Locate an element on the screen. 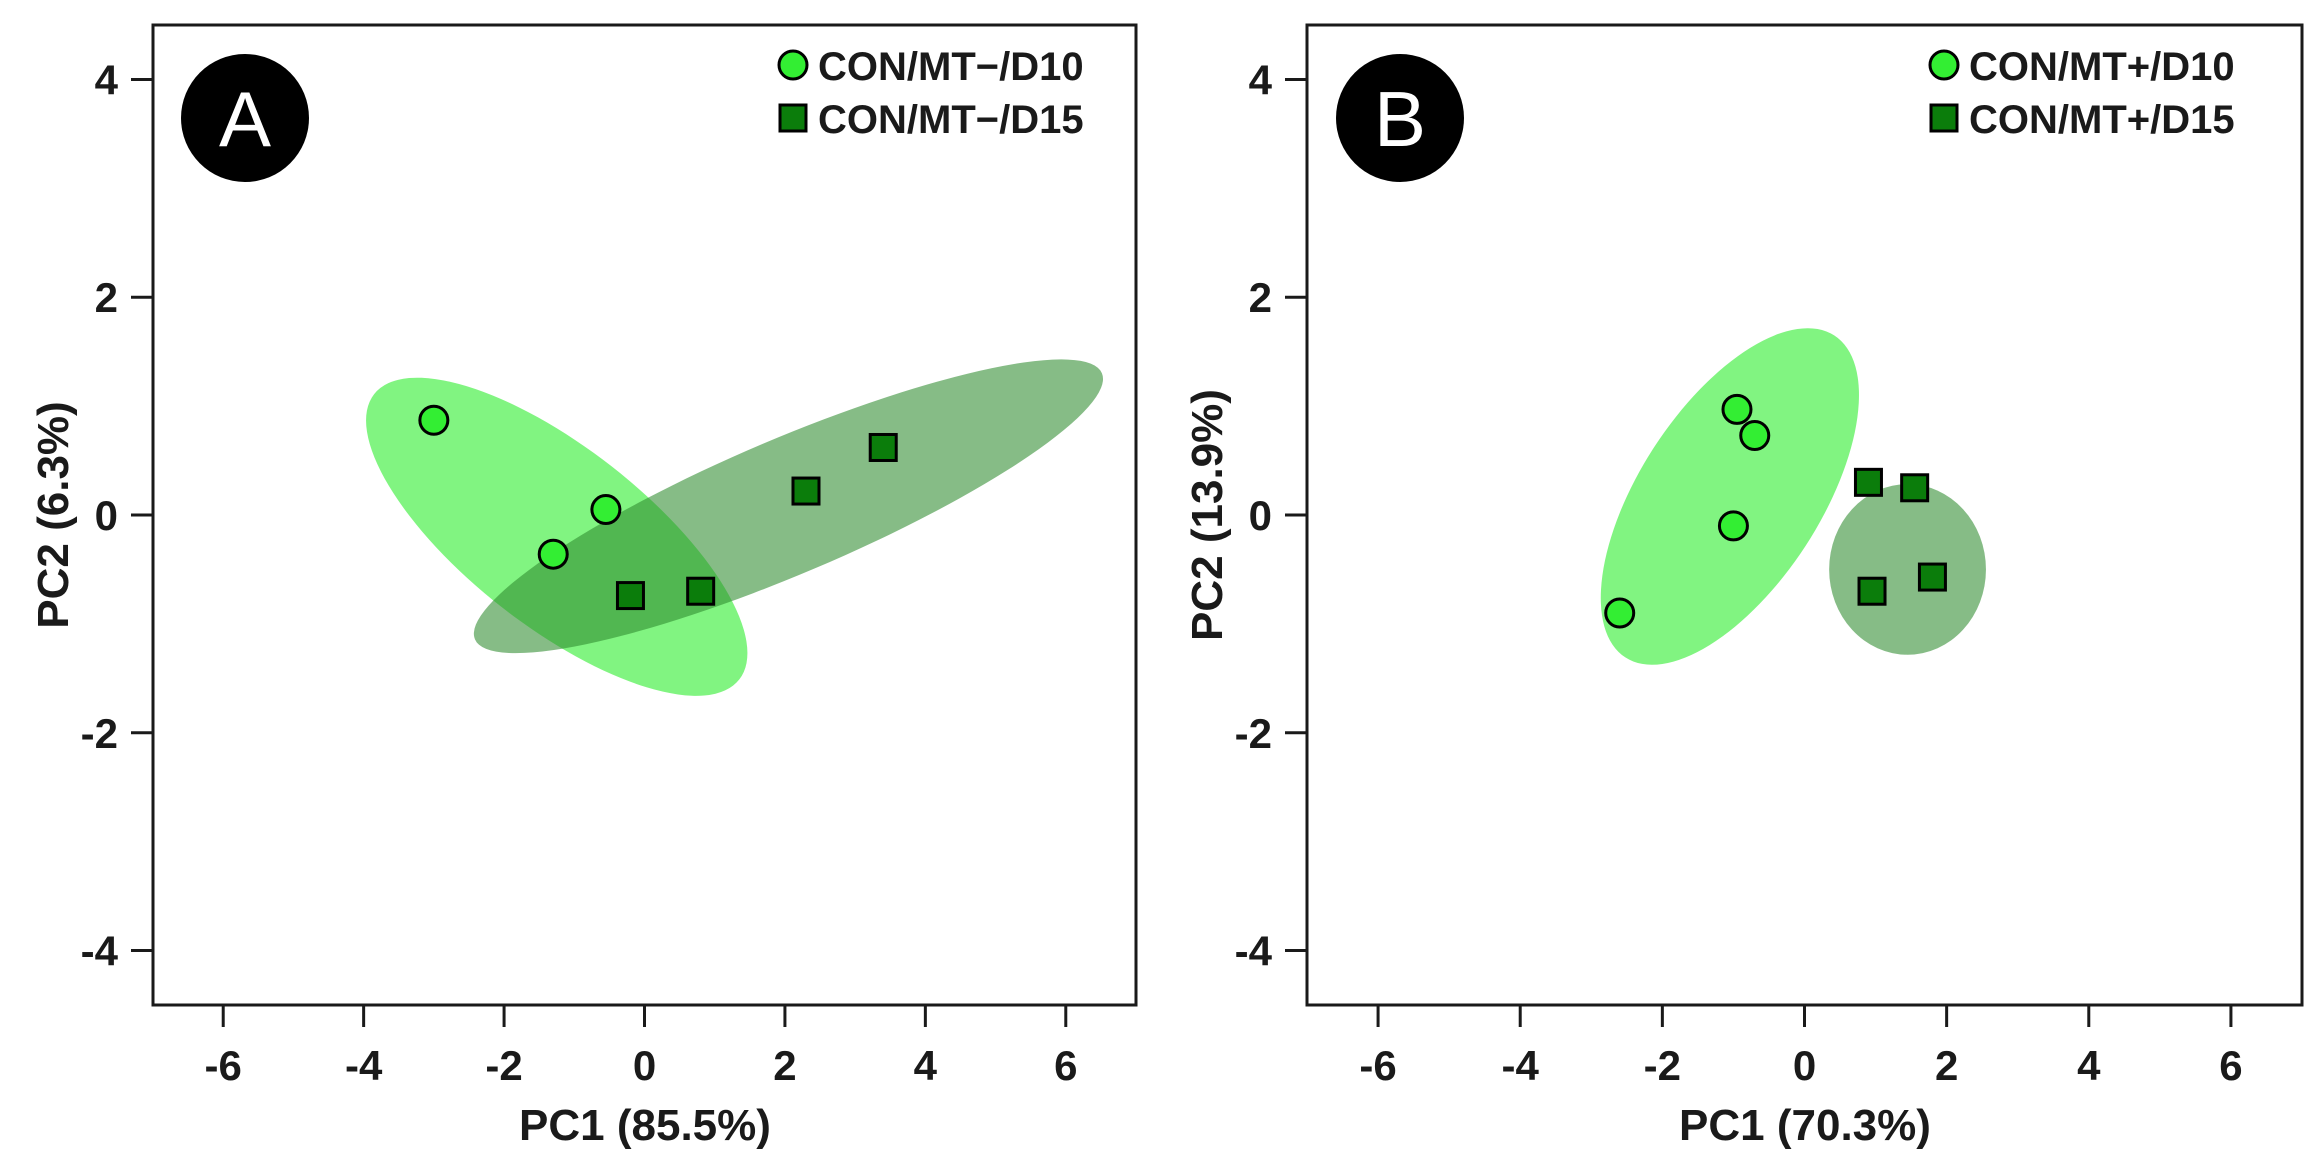  x-axis-title: PC1 (85.5%) is located at coordinates (645, 1125).